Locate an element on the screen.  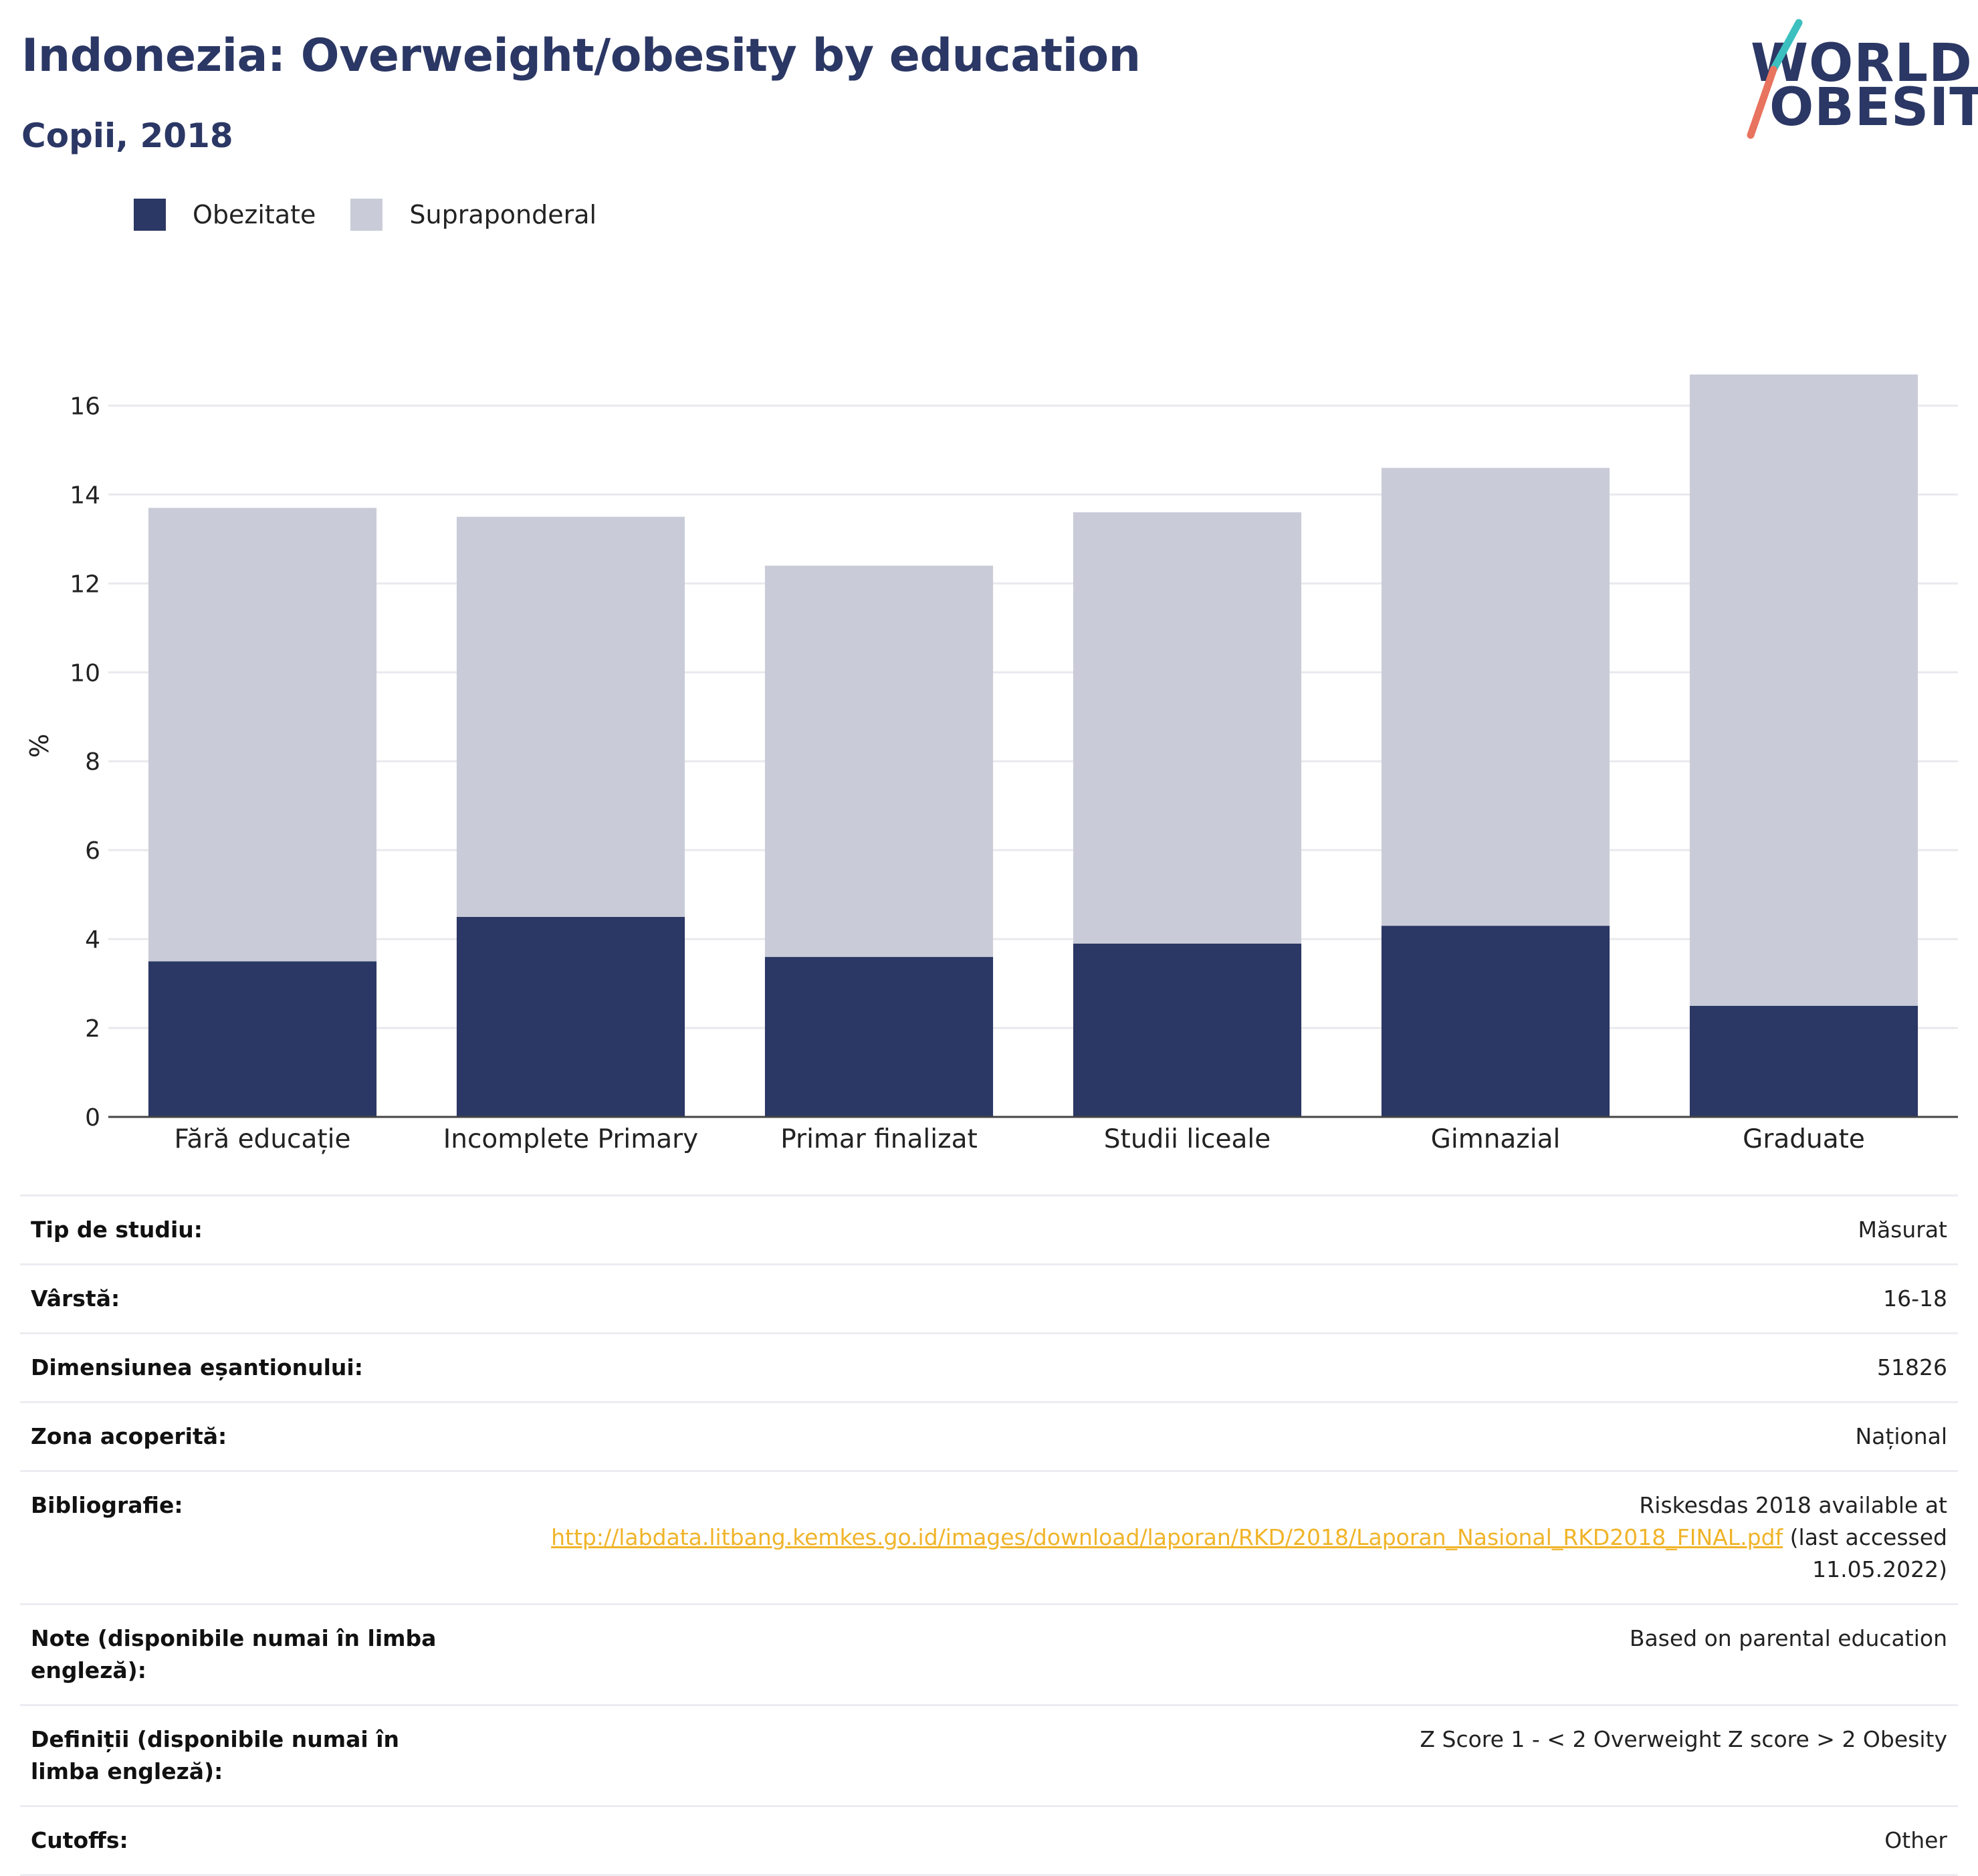
x-tick-label: Graduate is located at coordinates (1804, 1139).